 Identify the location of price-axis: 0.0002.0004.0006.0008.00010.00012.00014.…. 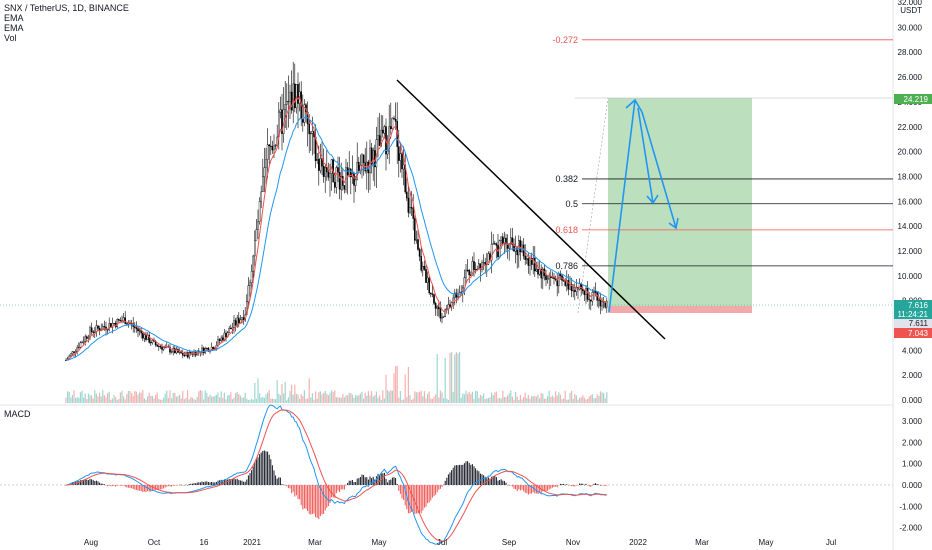
(910, 266).